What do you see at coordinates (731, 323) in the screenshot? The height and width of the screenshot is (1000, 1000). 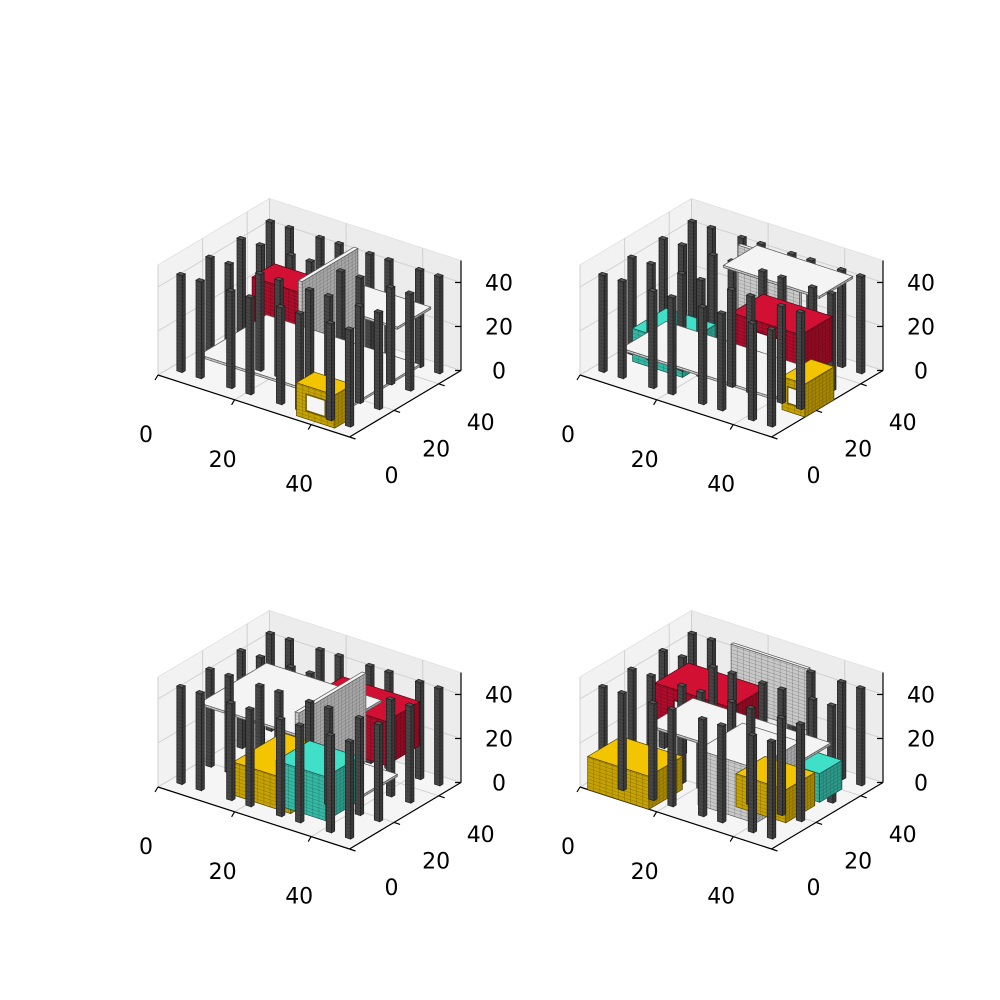 I see `voxel-content` at bounding box center [731, 323].